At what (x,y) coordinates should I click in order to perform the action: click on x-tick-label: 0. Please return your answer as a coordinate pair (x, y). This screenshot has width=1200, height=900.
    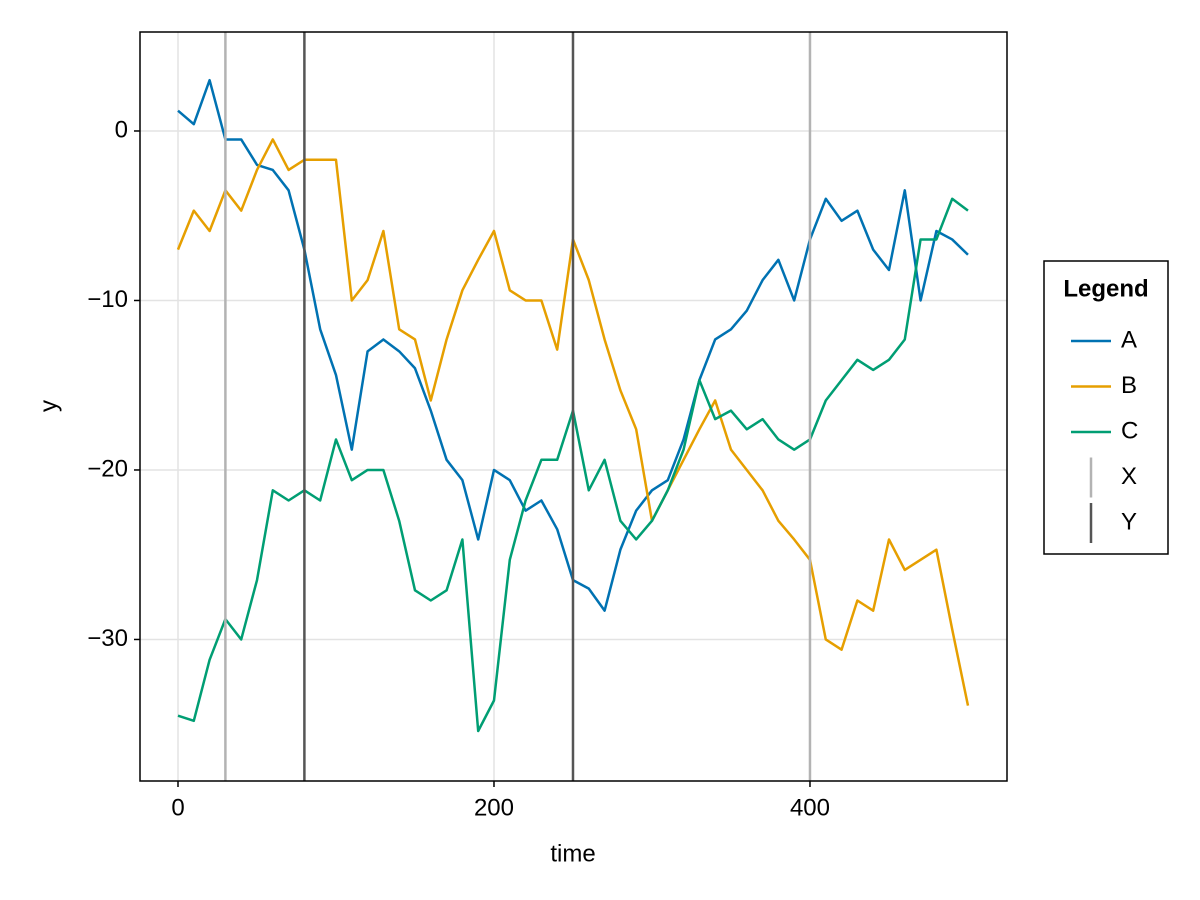
    Looking at the image, I should click on (177, 807).